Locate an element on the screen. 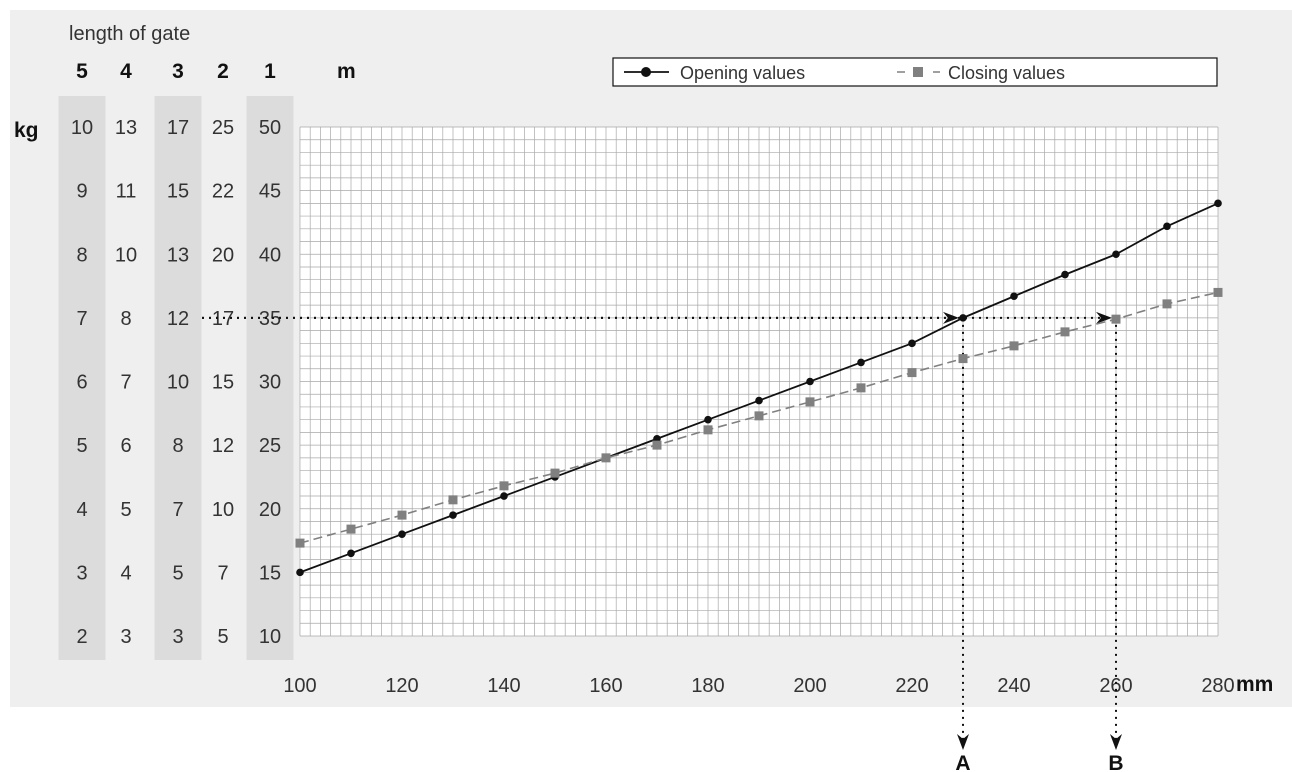 The width and height of the screenshot is (1292, 772). length-column-3-label: 3 is located at coordinates (177, 637).